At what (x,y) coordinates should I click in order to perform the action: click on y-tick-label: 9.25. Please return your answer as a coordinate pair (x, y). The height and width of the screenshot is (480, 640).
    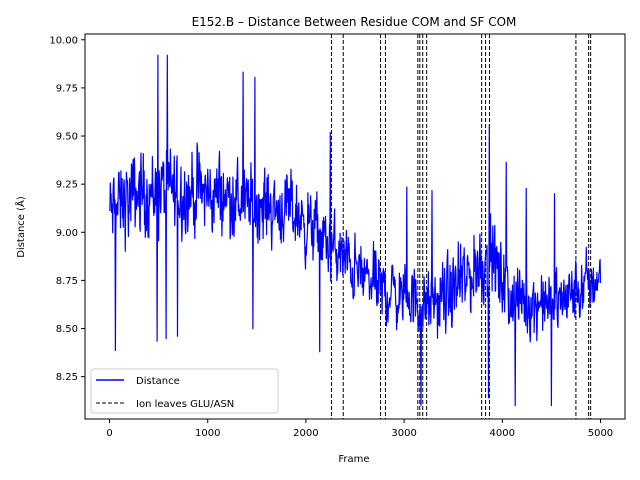
    Looking at the image, I should click on (67, 185).